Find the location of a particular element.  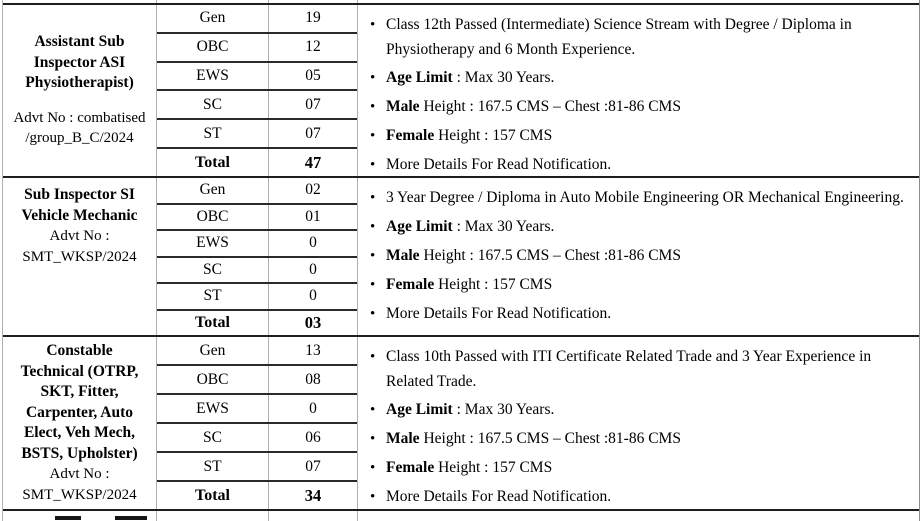

post-title-line: Vehicle Mechanic is located at coordinates (79, 215).